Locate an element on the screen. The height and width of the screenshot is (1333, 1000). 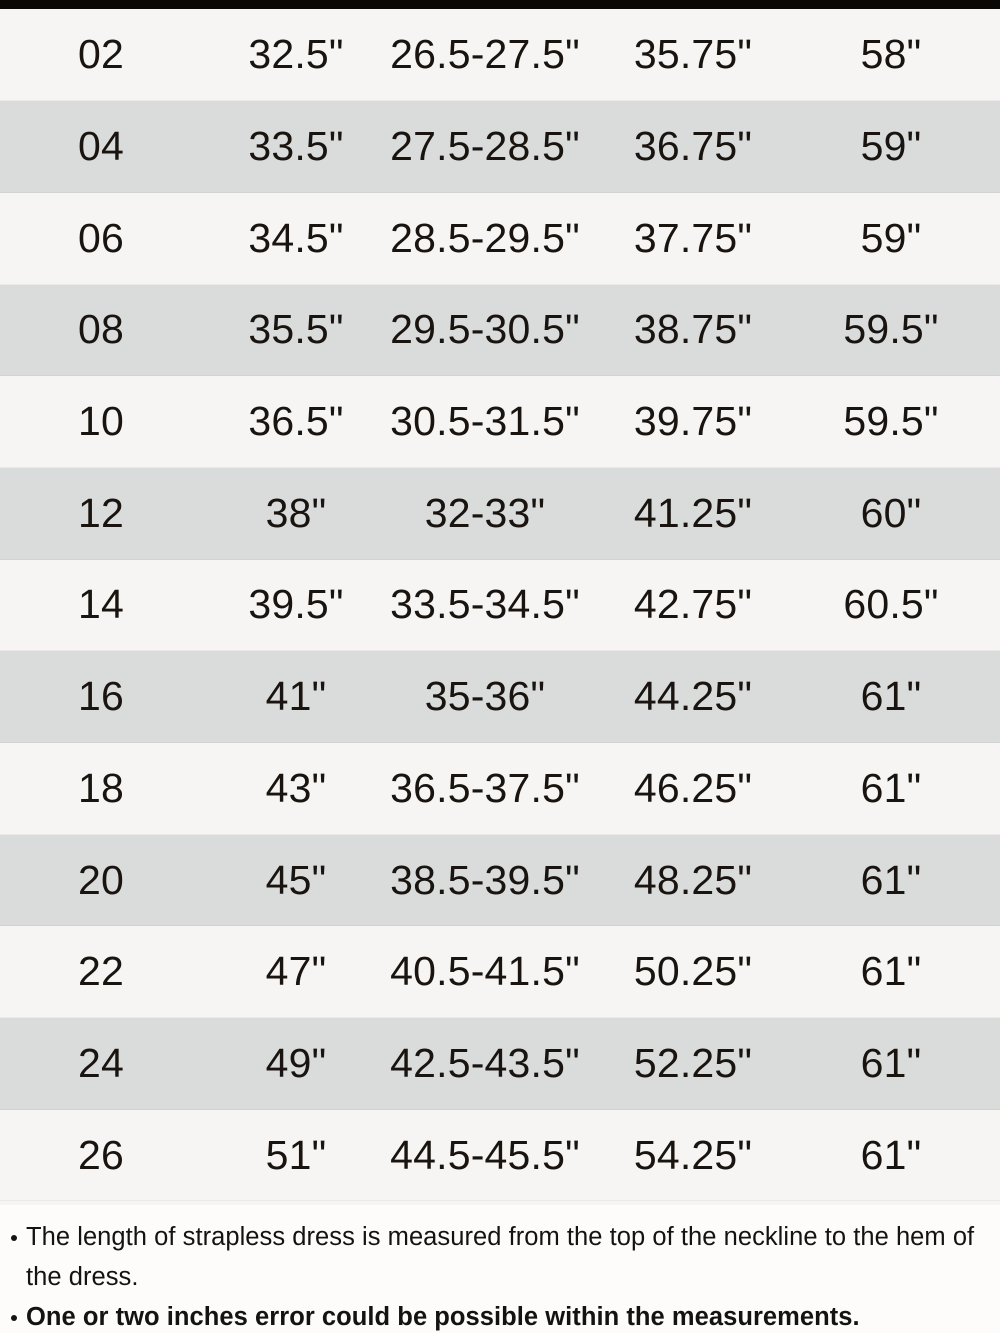
cell-waist: 26.5-27.5" is located at coordinates (485, 55).